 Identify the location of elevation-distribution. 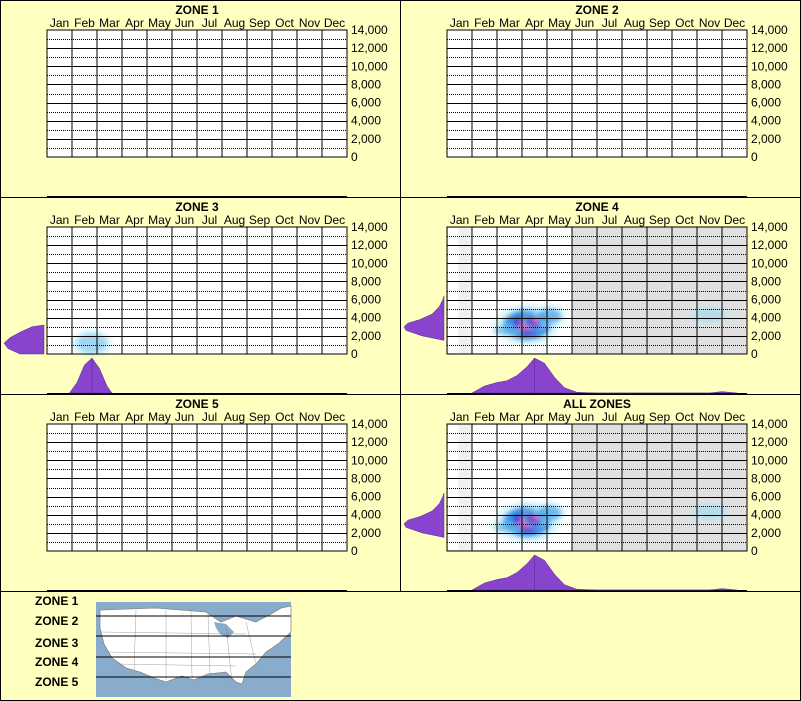
(424, 515).